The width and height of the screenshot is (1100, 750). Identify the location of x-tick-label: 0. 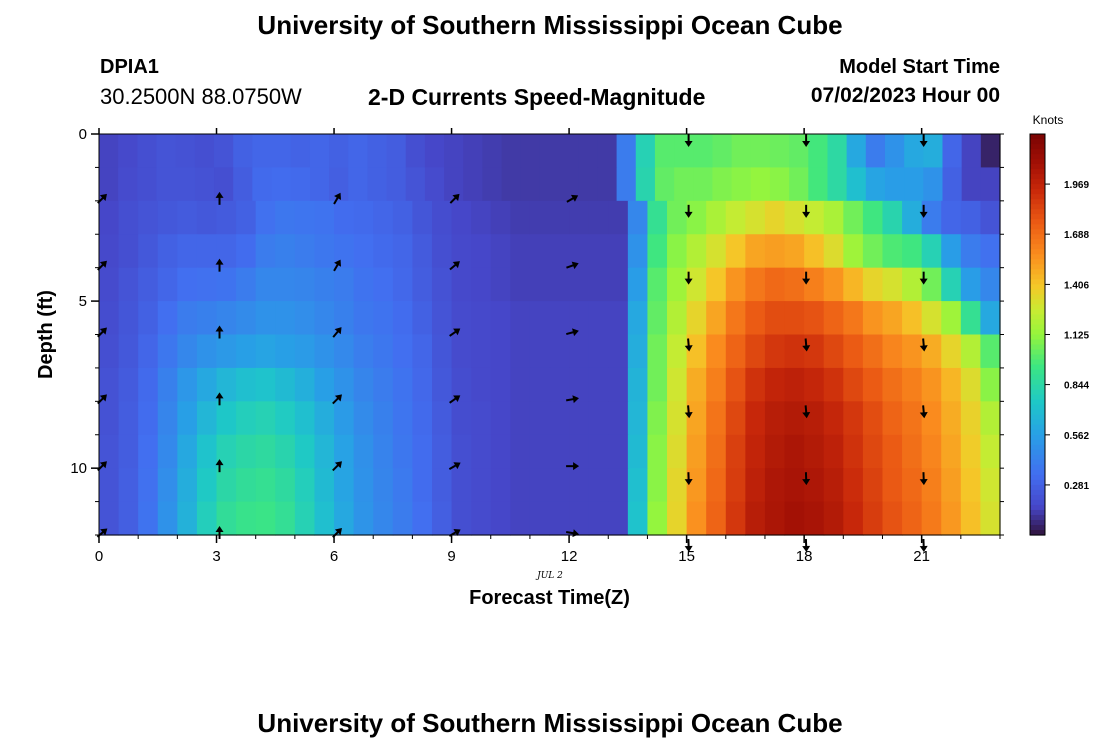
(99, 556).